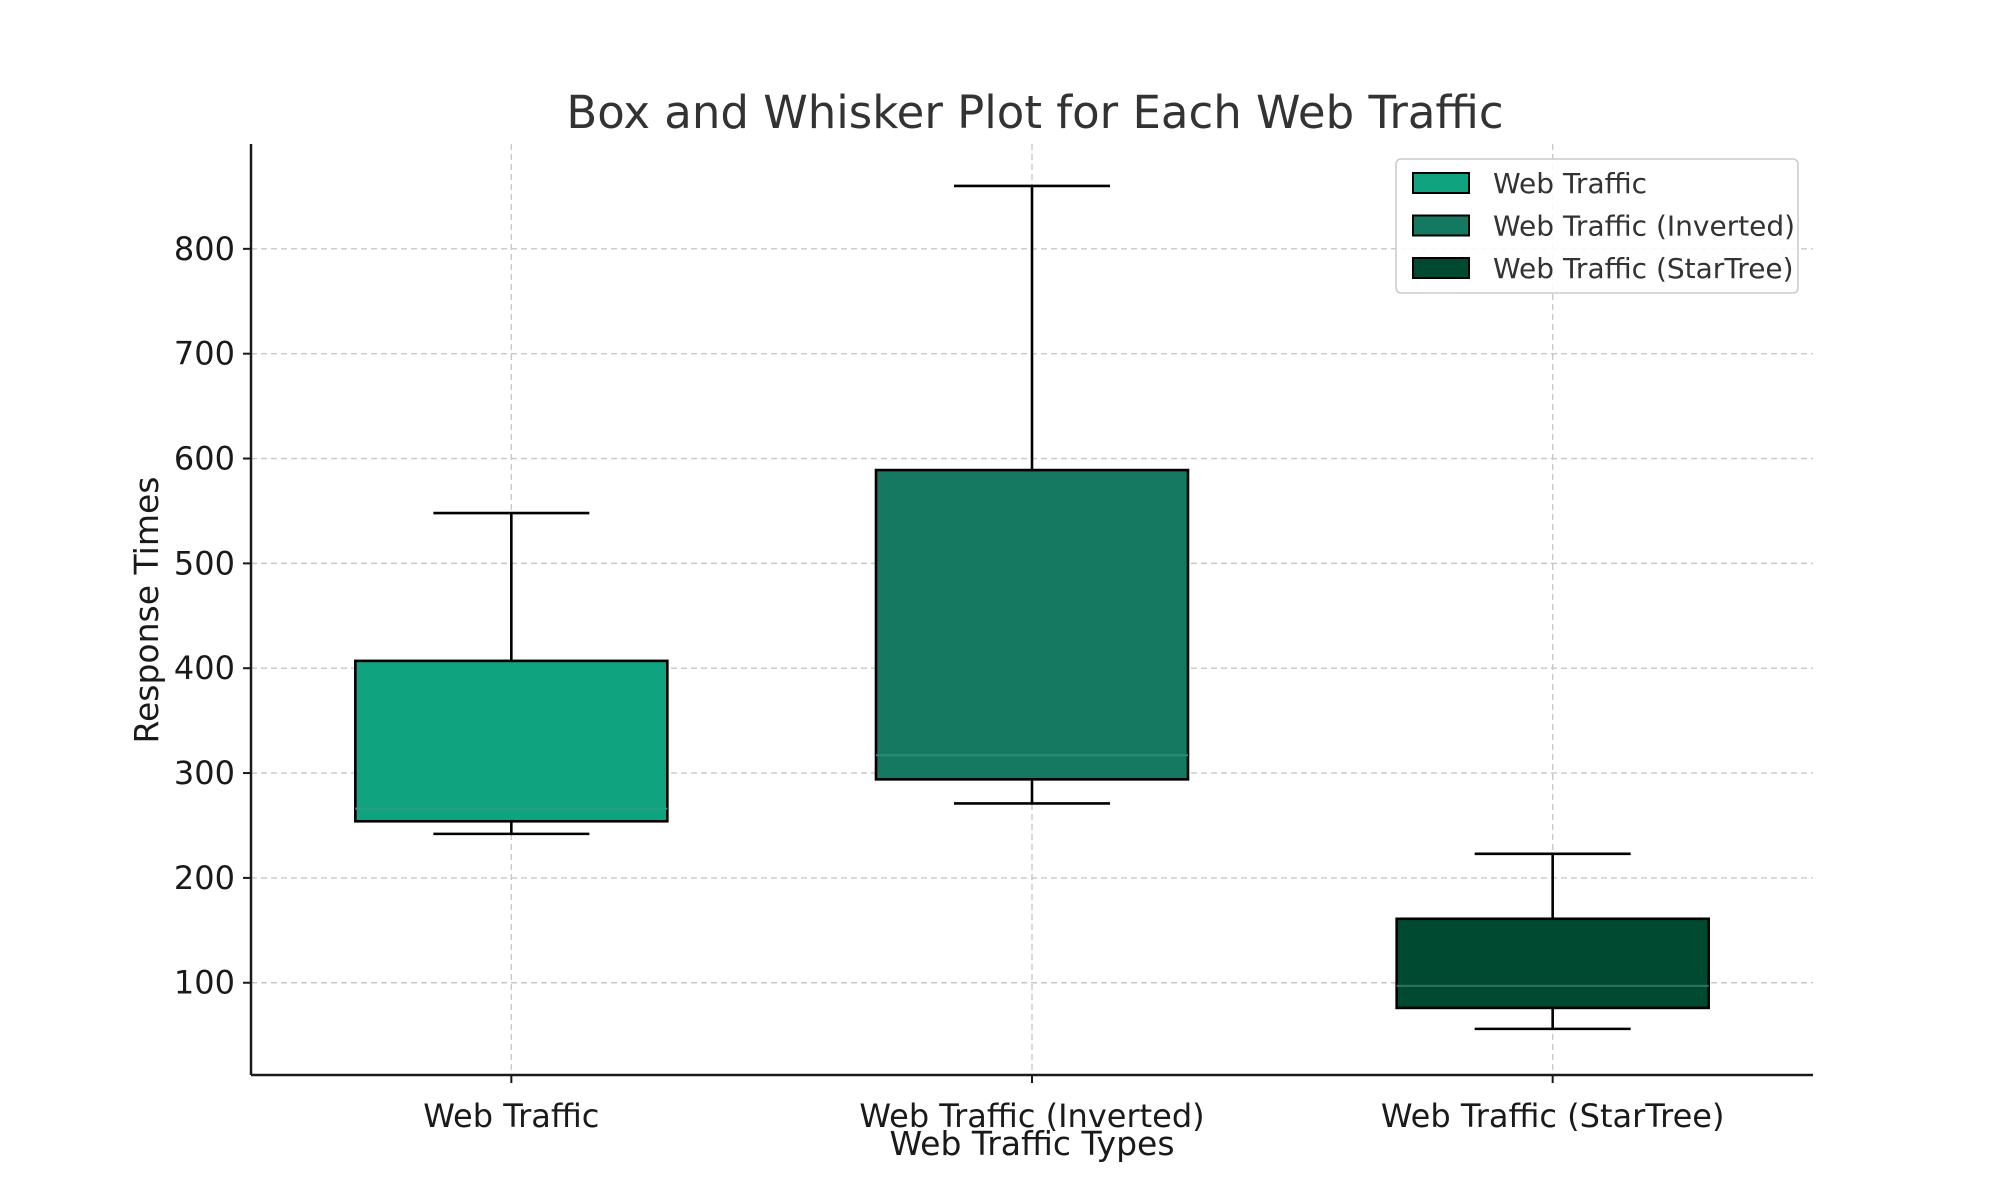  What do you see at coordinates (204, 459) in the screenshot?
I see `y-tick-label: 600` at bounding box center [204, 459].